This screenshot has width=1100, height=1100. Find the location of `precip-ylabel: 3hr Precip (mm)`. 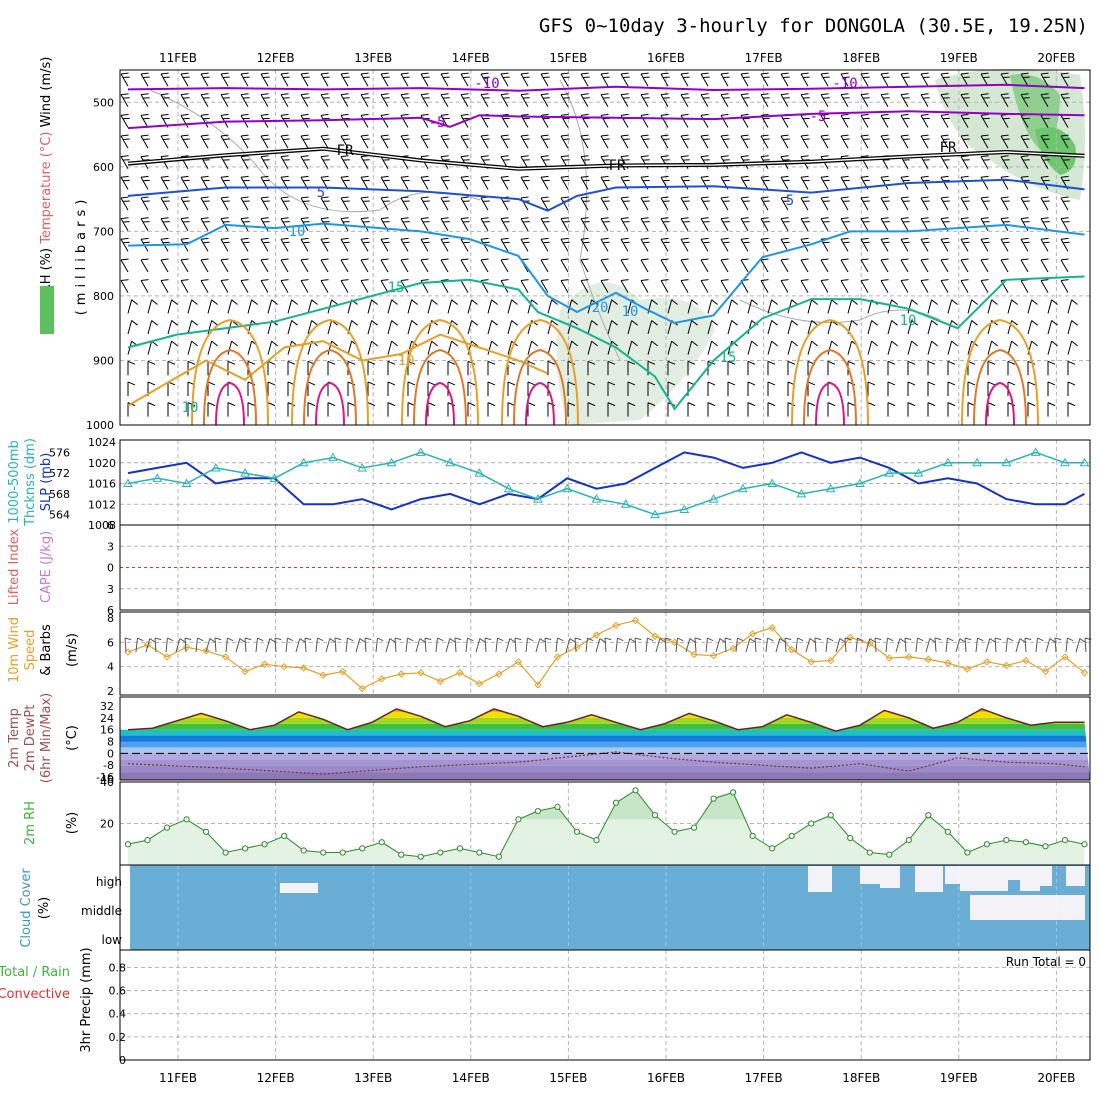

precip-ylabel: 3hr Precip (mm) is located at coordinates (86, 999).